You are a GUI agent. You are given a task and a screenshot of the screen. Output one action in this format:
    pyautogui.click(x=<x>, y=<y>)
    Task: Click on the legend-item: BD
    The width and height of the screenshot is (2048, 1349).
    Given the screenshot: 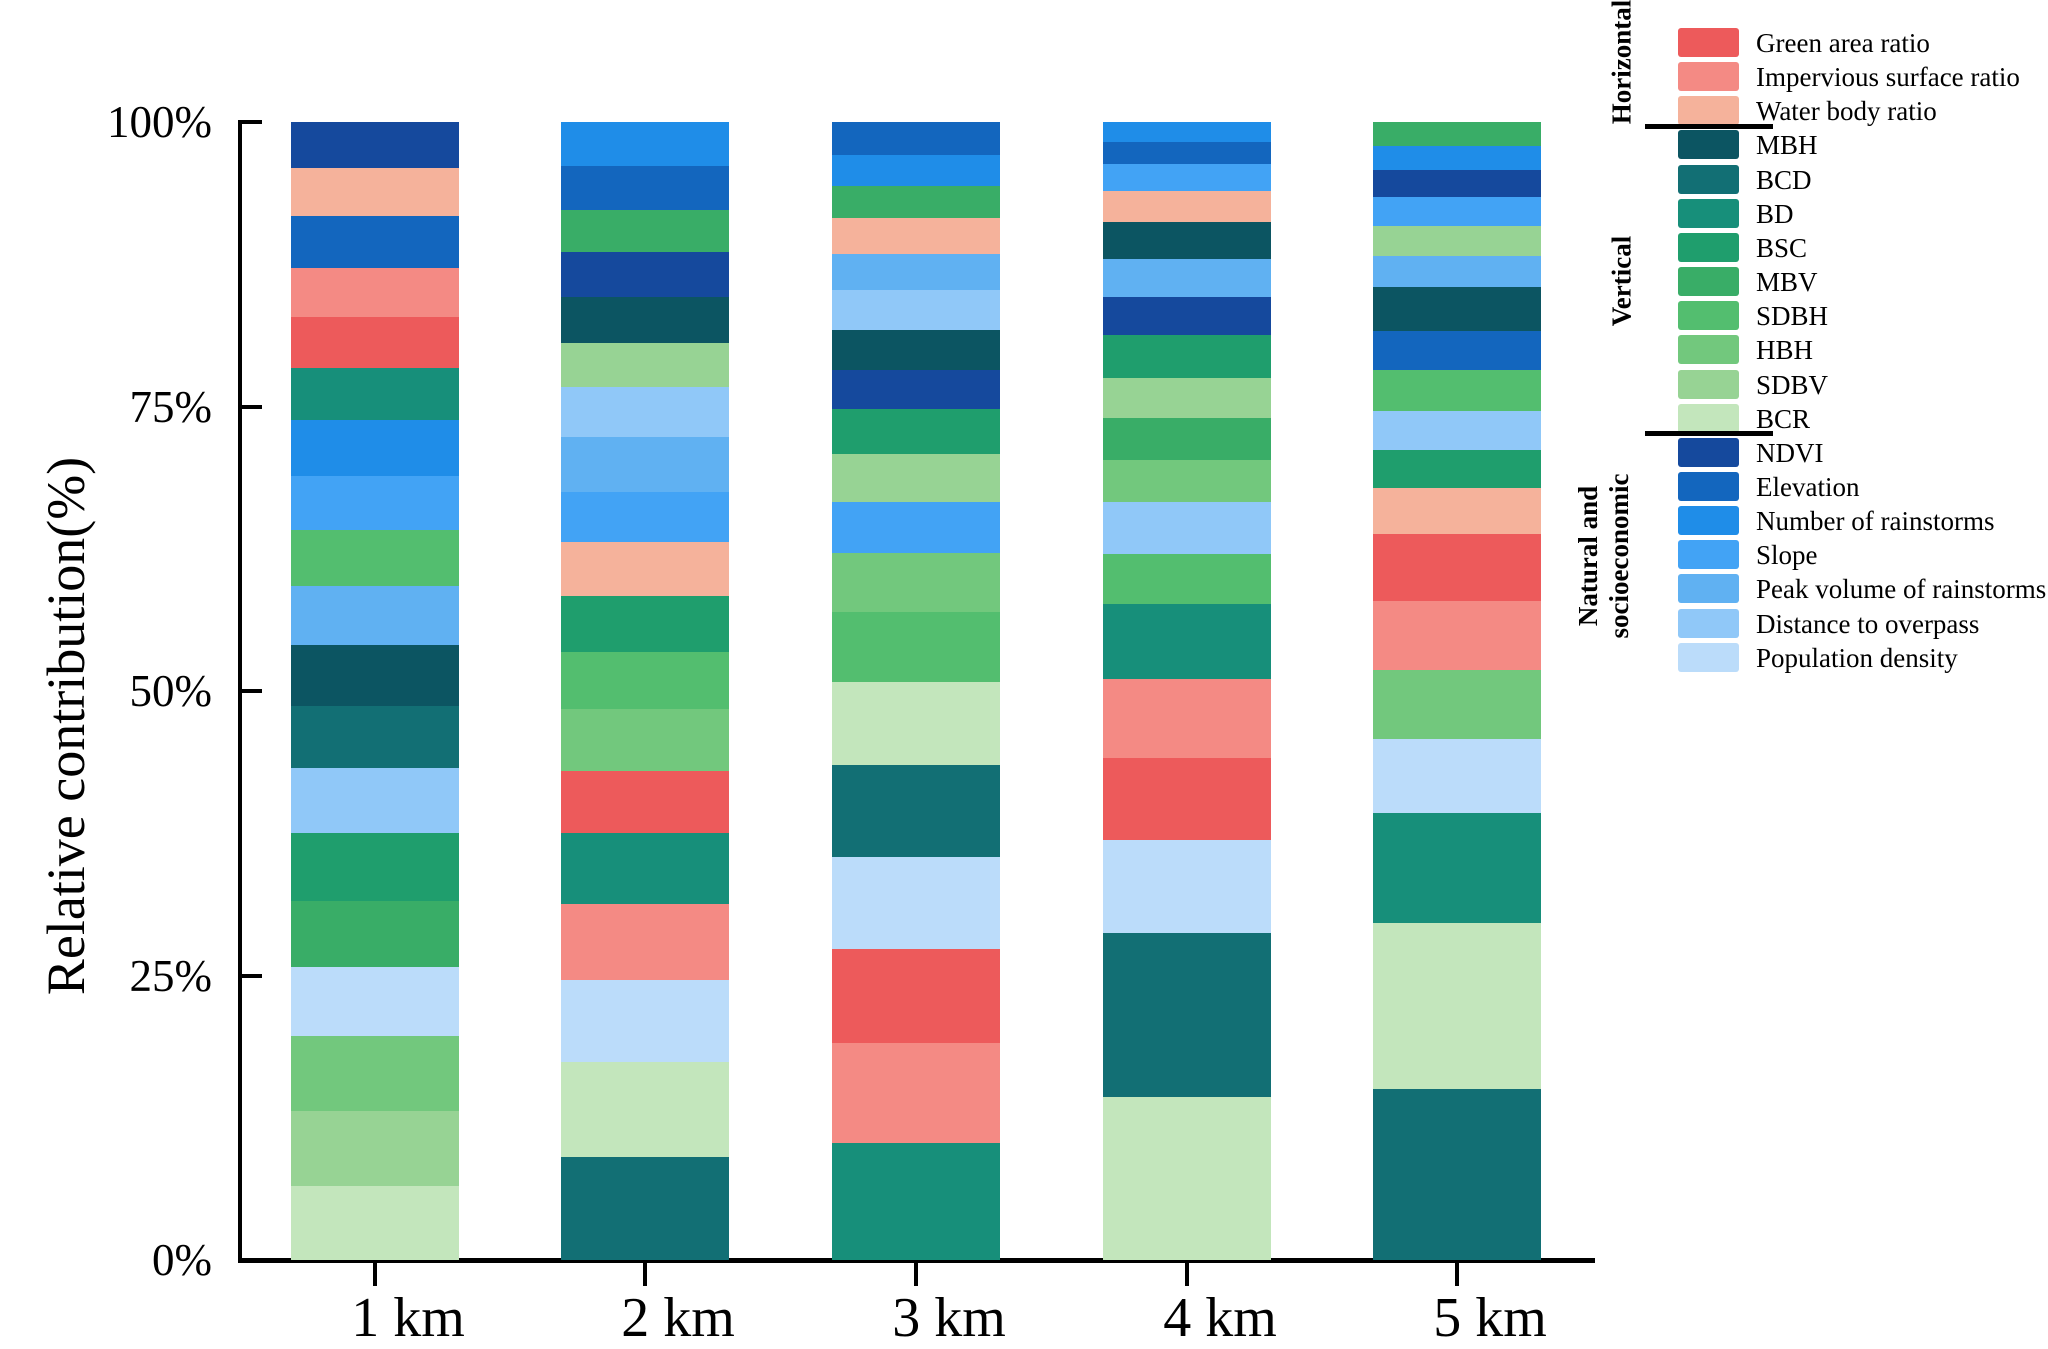 What is the action you would take?
    pyautogui.click(x=1736, y=213)
    